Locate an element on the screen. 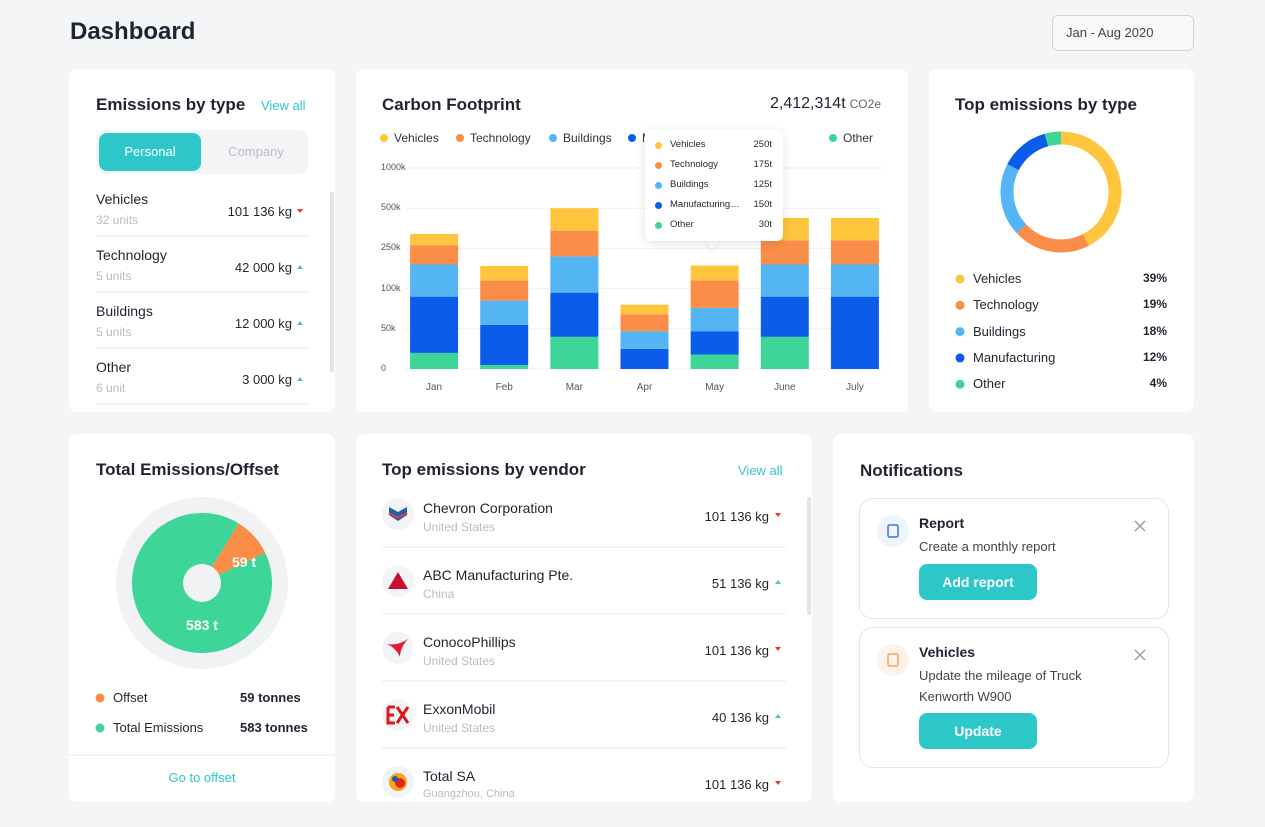 The image size is (1265, 827). date-picker is located at coordinates (1123, 33).